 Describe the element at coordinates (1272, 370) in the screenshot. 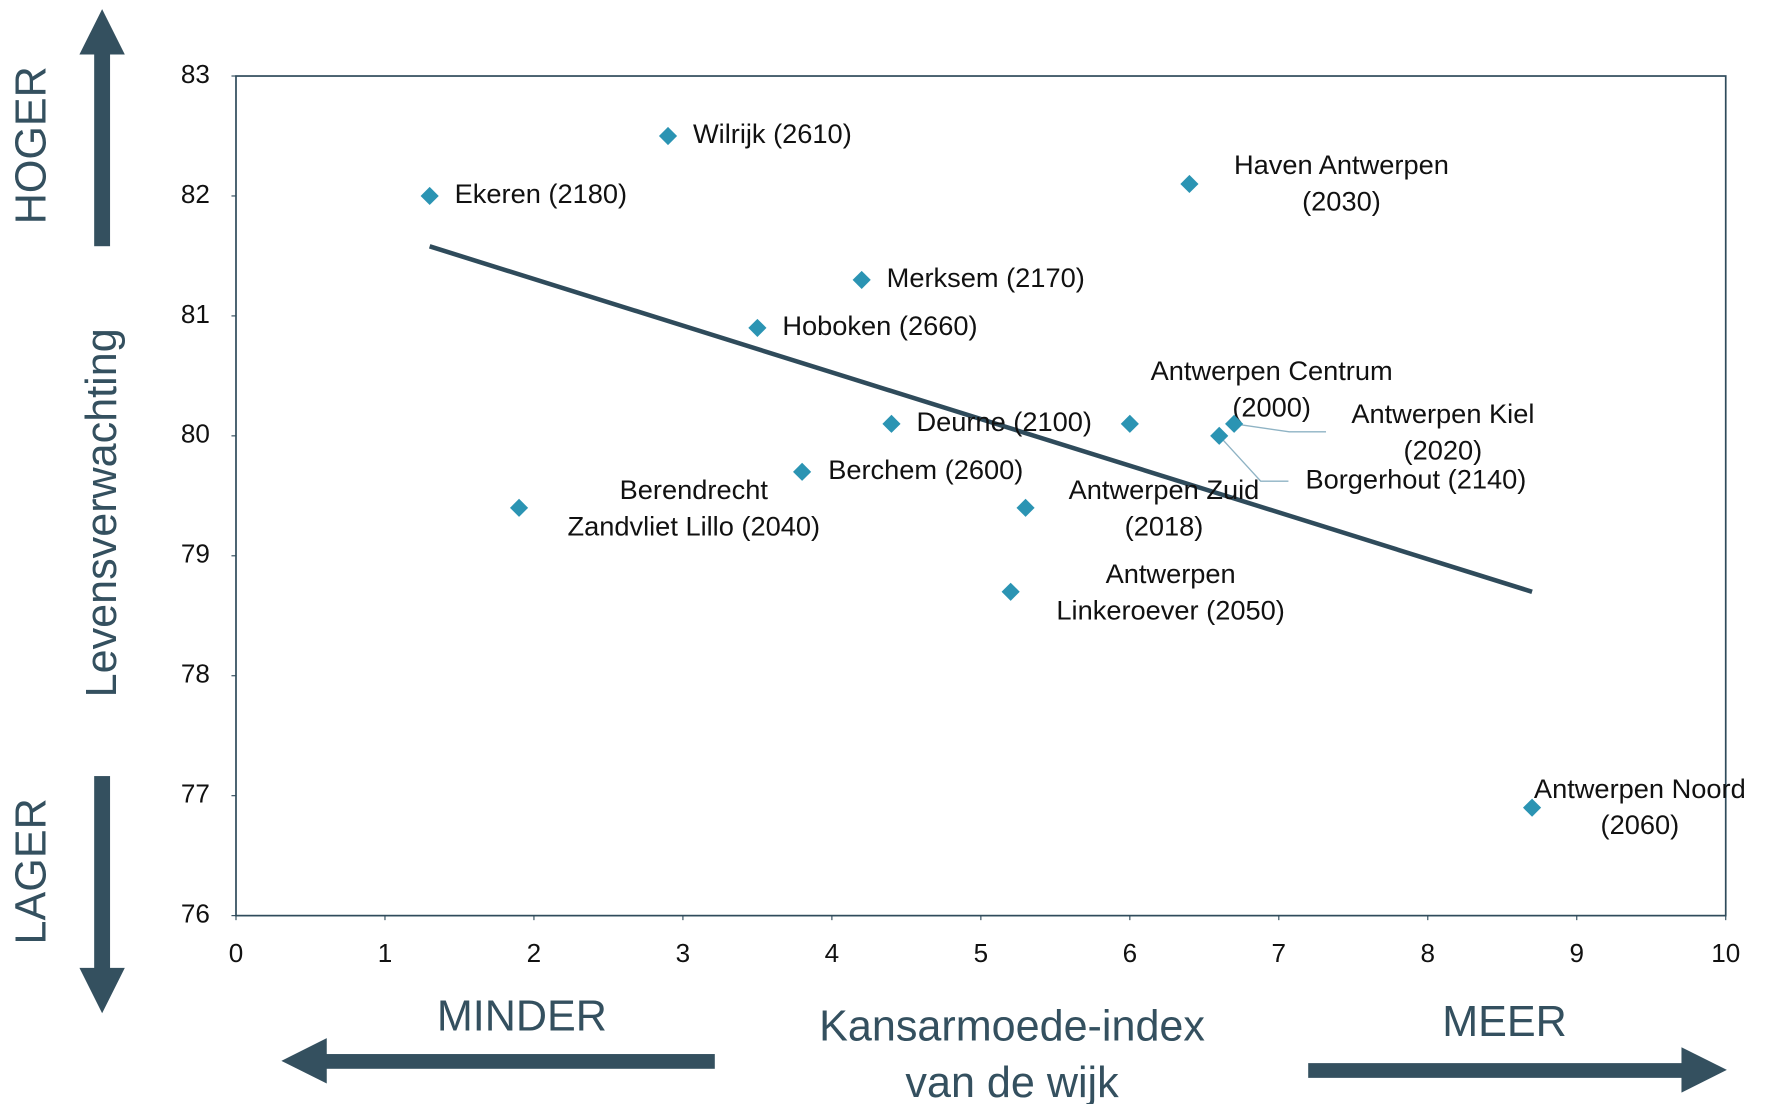

I see `point-label: Antwerpen Centrum` at that location.